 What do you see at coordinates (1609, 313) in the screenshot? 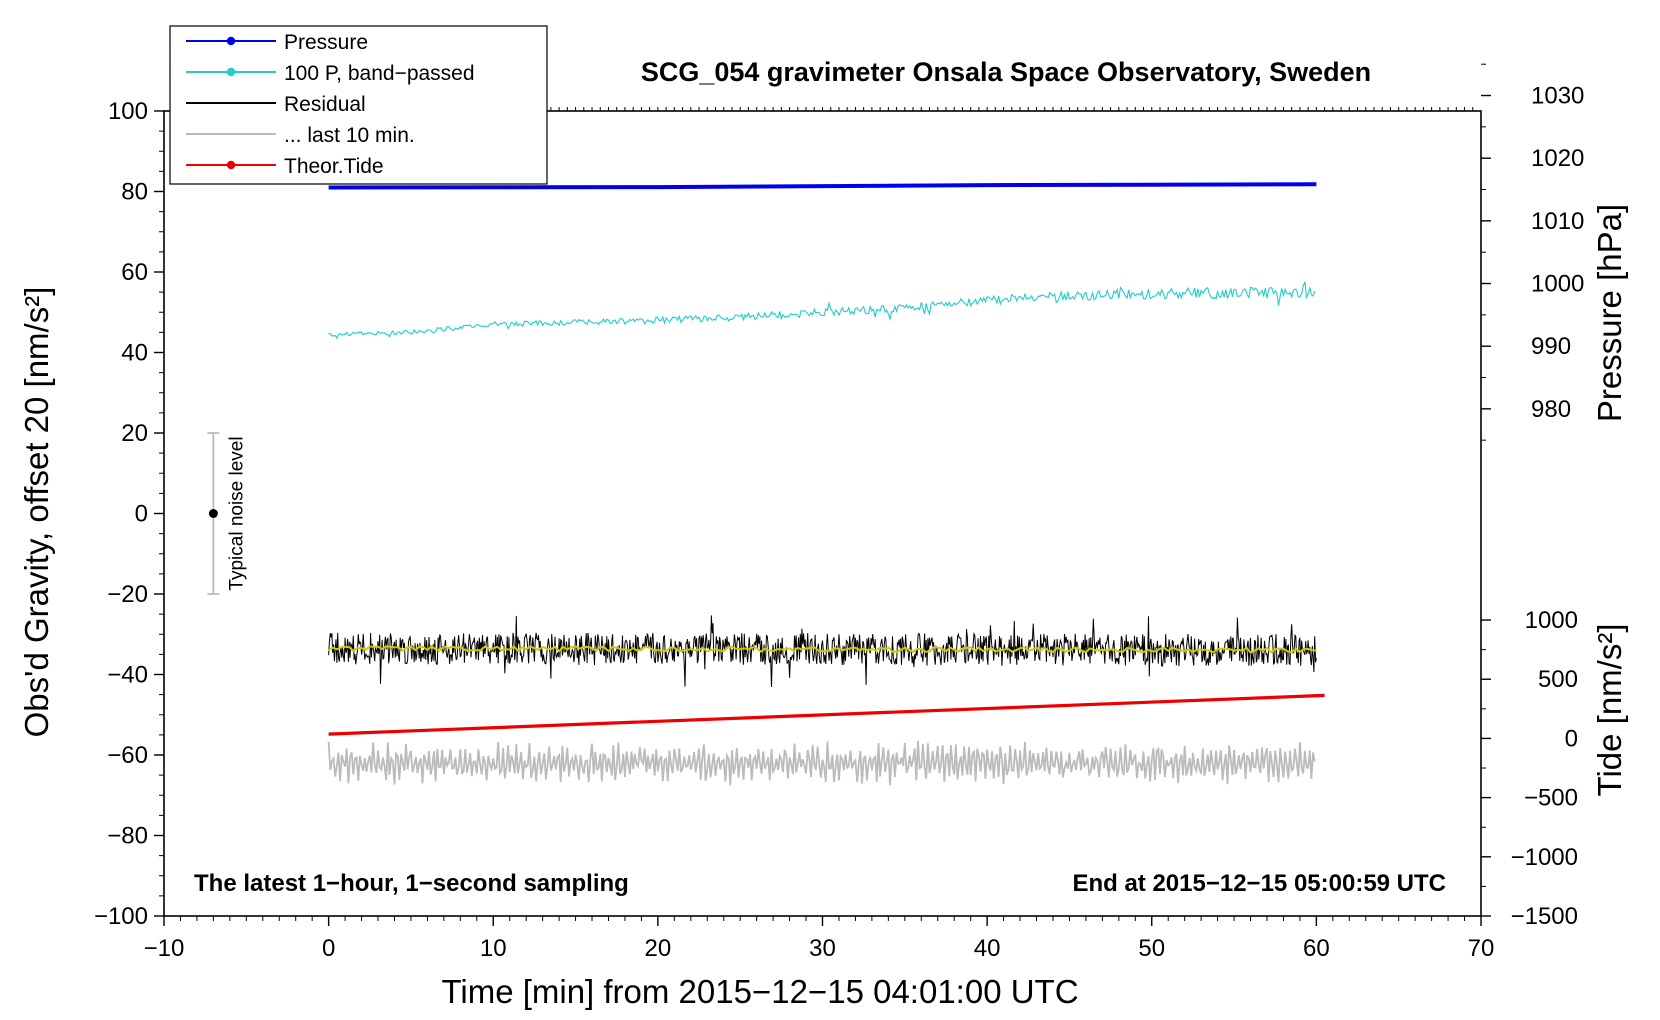
I see `pressure-axis-label: Pressure [hPa]` at bounding box center [1609, 313].